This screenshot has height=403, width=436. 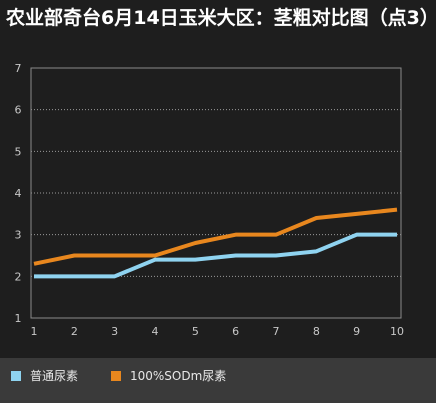 I want to click on series-lines, so click(x=215, y=243).